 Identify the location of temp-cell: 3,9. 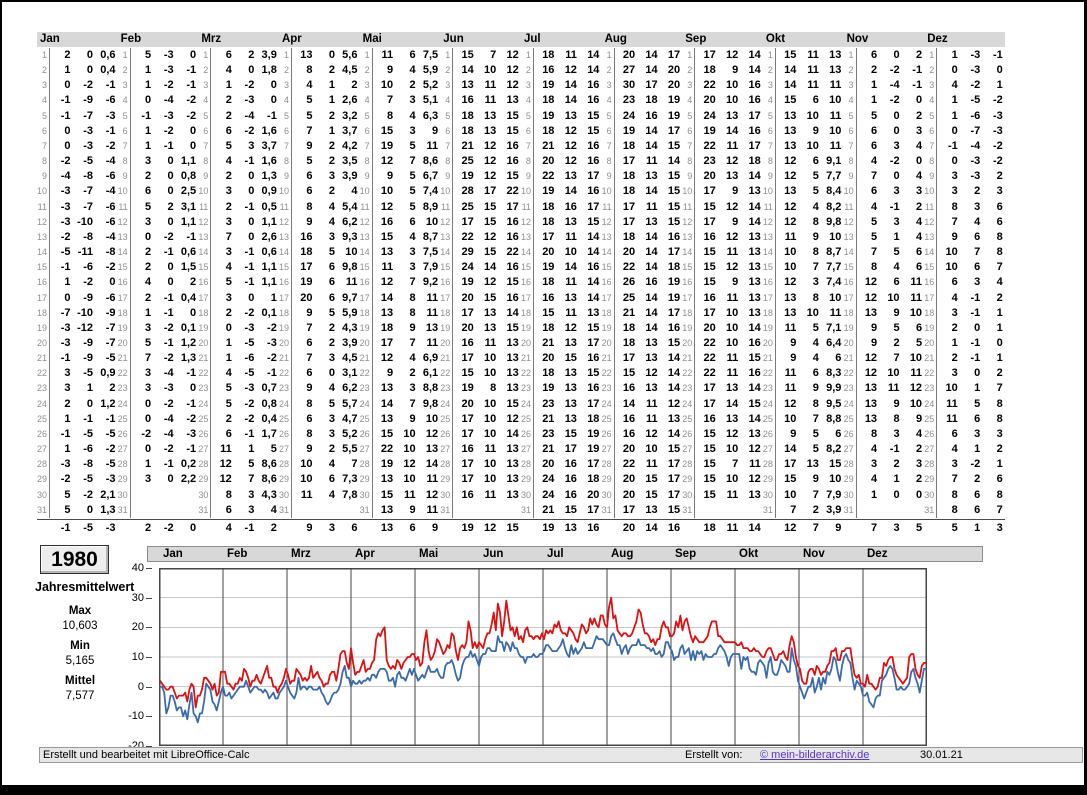
(350, 176).